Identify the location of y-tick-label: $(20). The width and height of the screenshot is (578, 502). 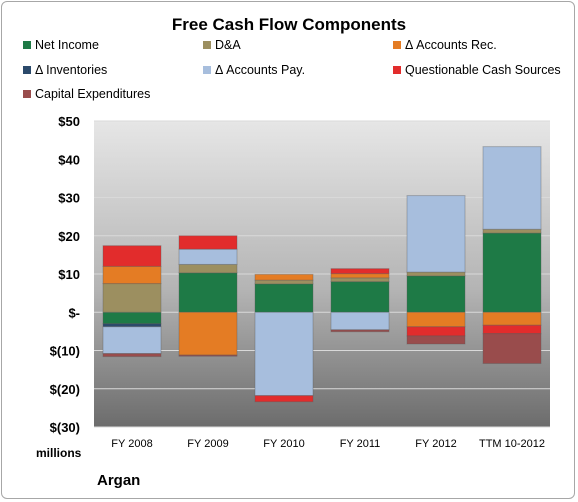
(65, 389).